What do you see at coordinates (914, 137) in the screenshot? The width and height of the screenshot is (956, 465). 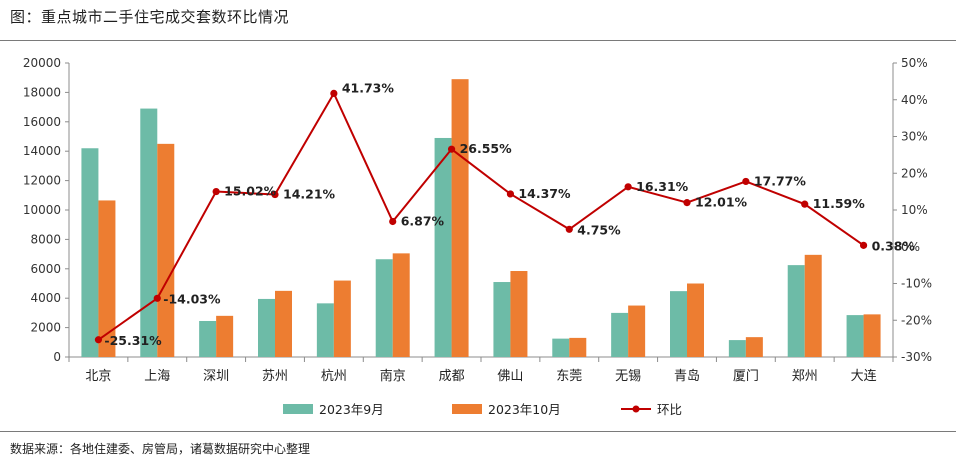 I see `right-tick-label: 30%` at bounding box center [914, 137].